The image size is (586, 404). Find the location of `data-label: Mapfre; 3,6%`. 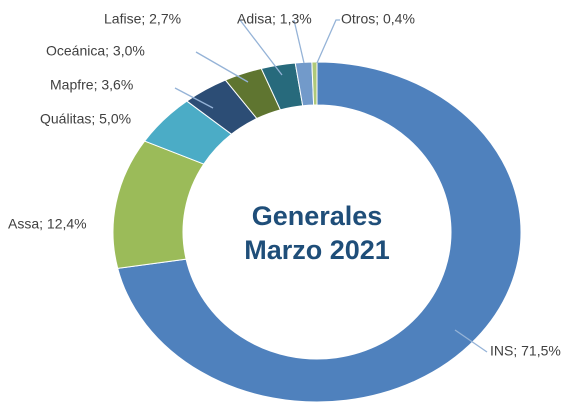

data-label: Mapfre; 3,6% is located at coordinates (91, 85).